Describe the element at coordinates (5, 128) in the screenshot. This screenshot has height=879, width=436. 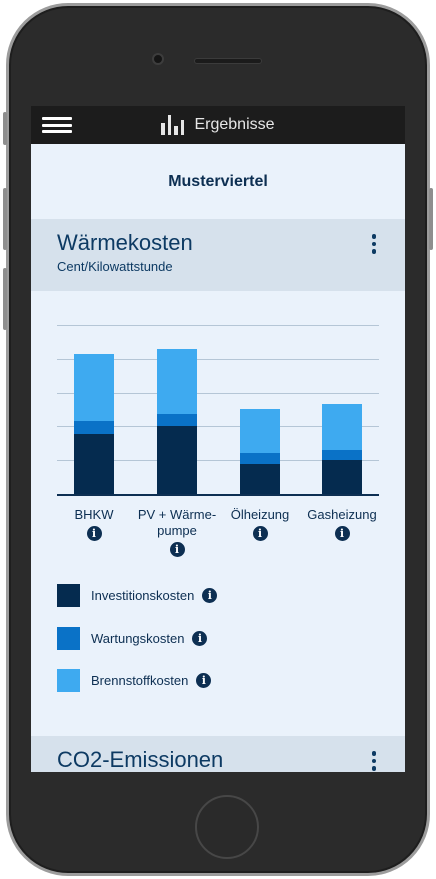
I see `mute-switch` at that location.